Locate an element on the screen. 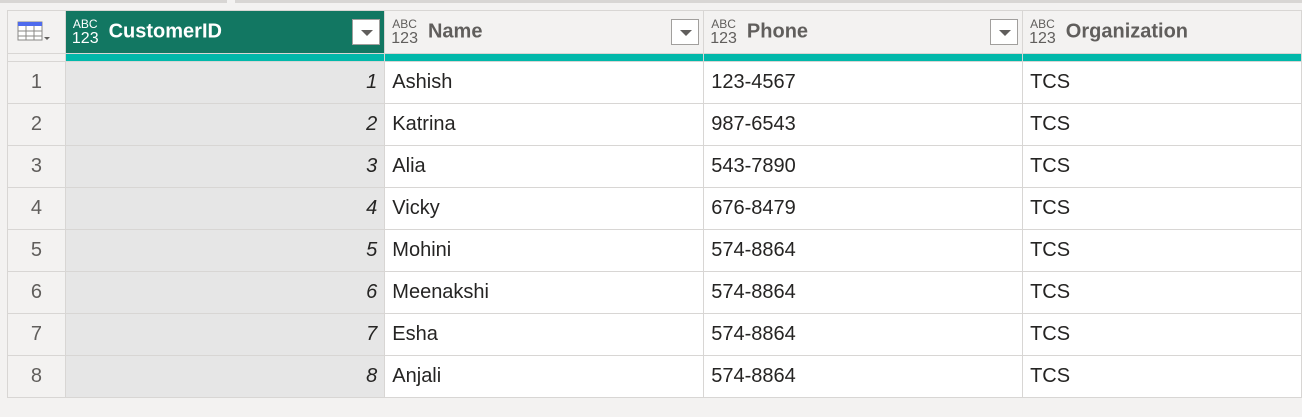 This screenshot has height=417, width=1302. table-row: 6 6 Meenakshi 574-8864 TCS is located at coordinates (654, 292).